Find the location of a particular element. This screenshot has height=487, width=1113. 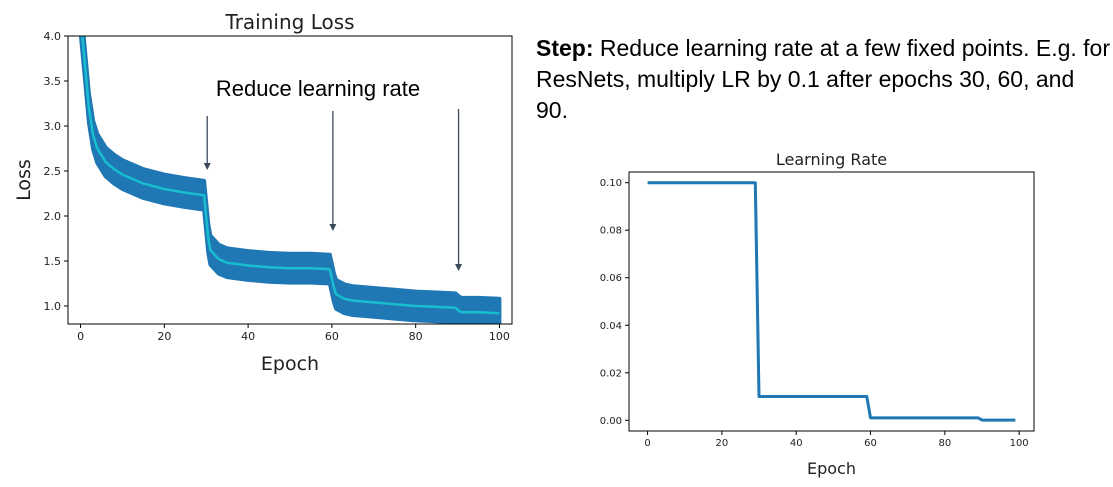

y-tick-label: 3.0 is located at coordinates (53, 126).